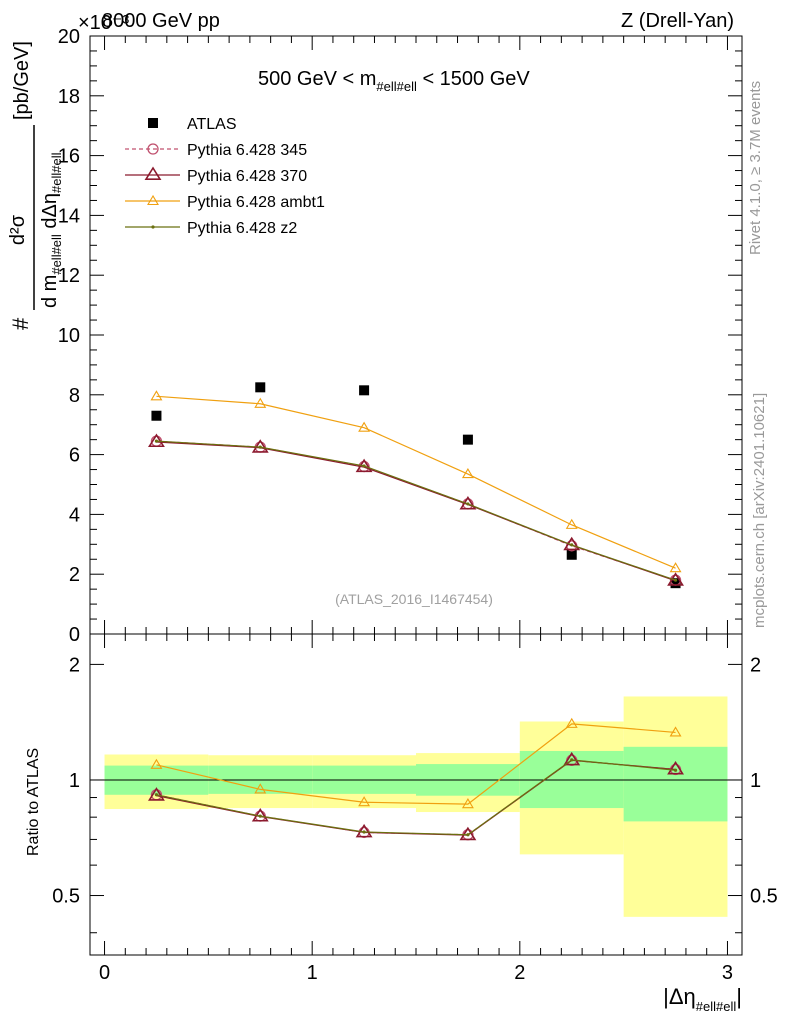  I want to click on rivet-version-label: Rivet 4.1.0, ≥ 3.7M events, so click(755, 168).